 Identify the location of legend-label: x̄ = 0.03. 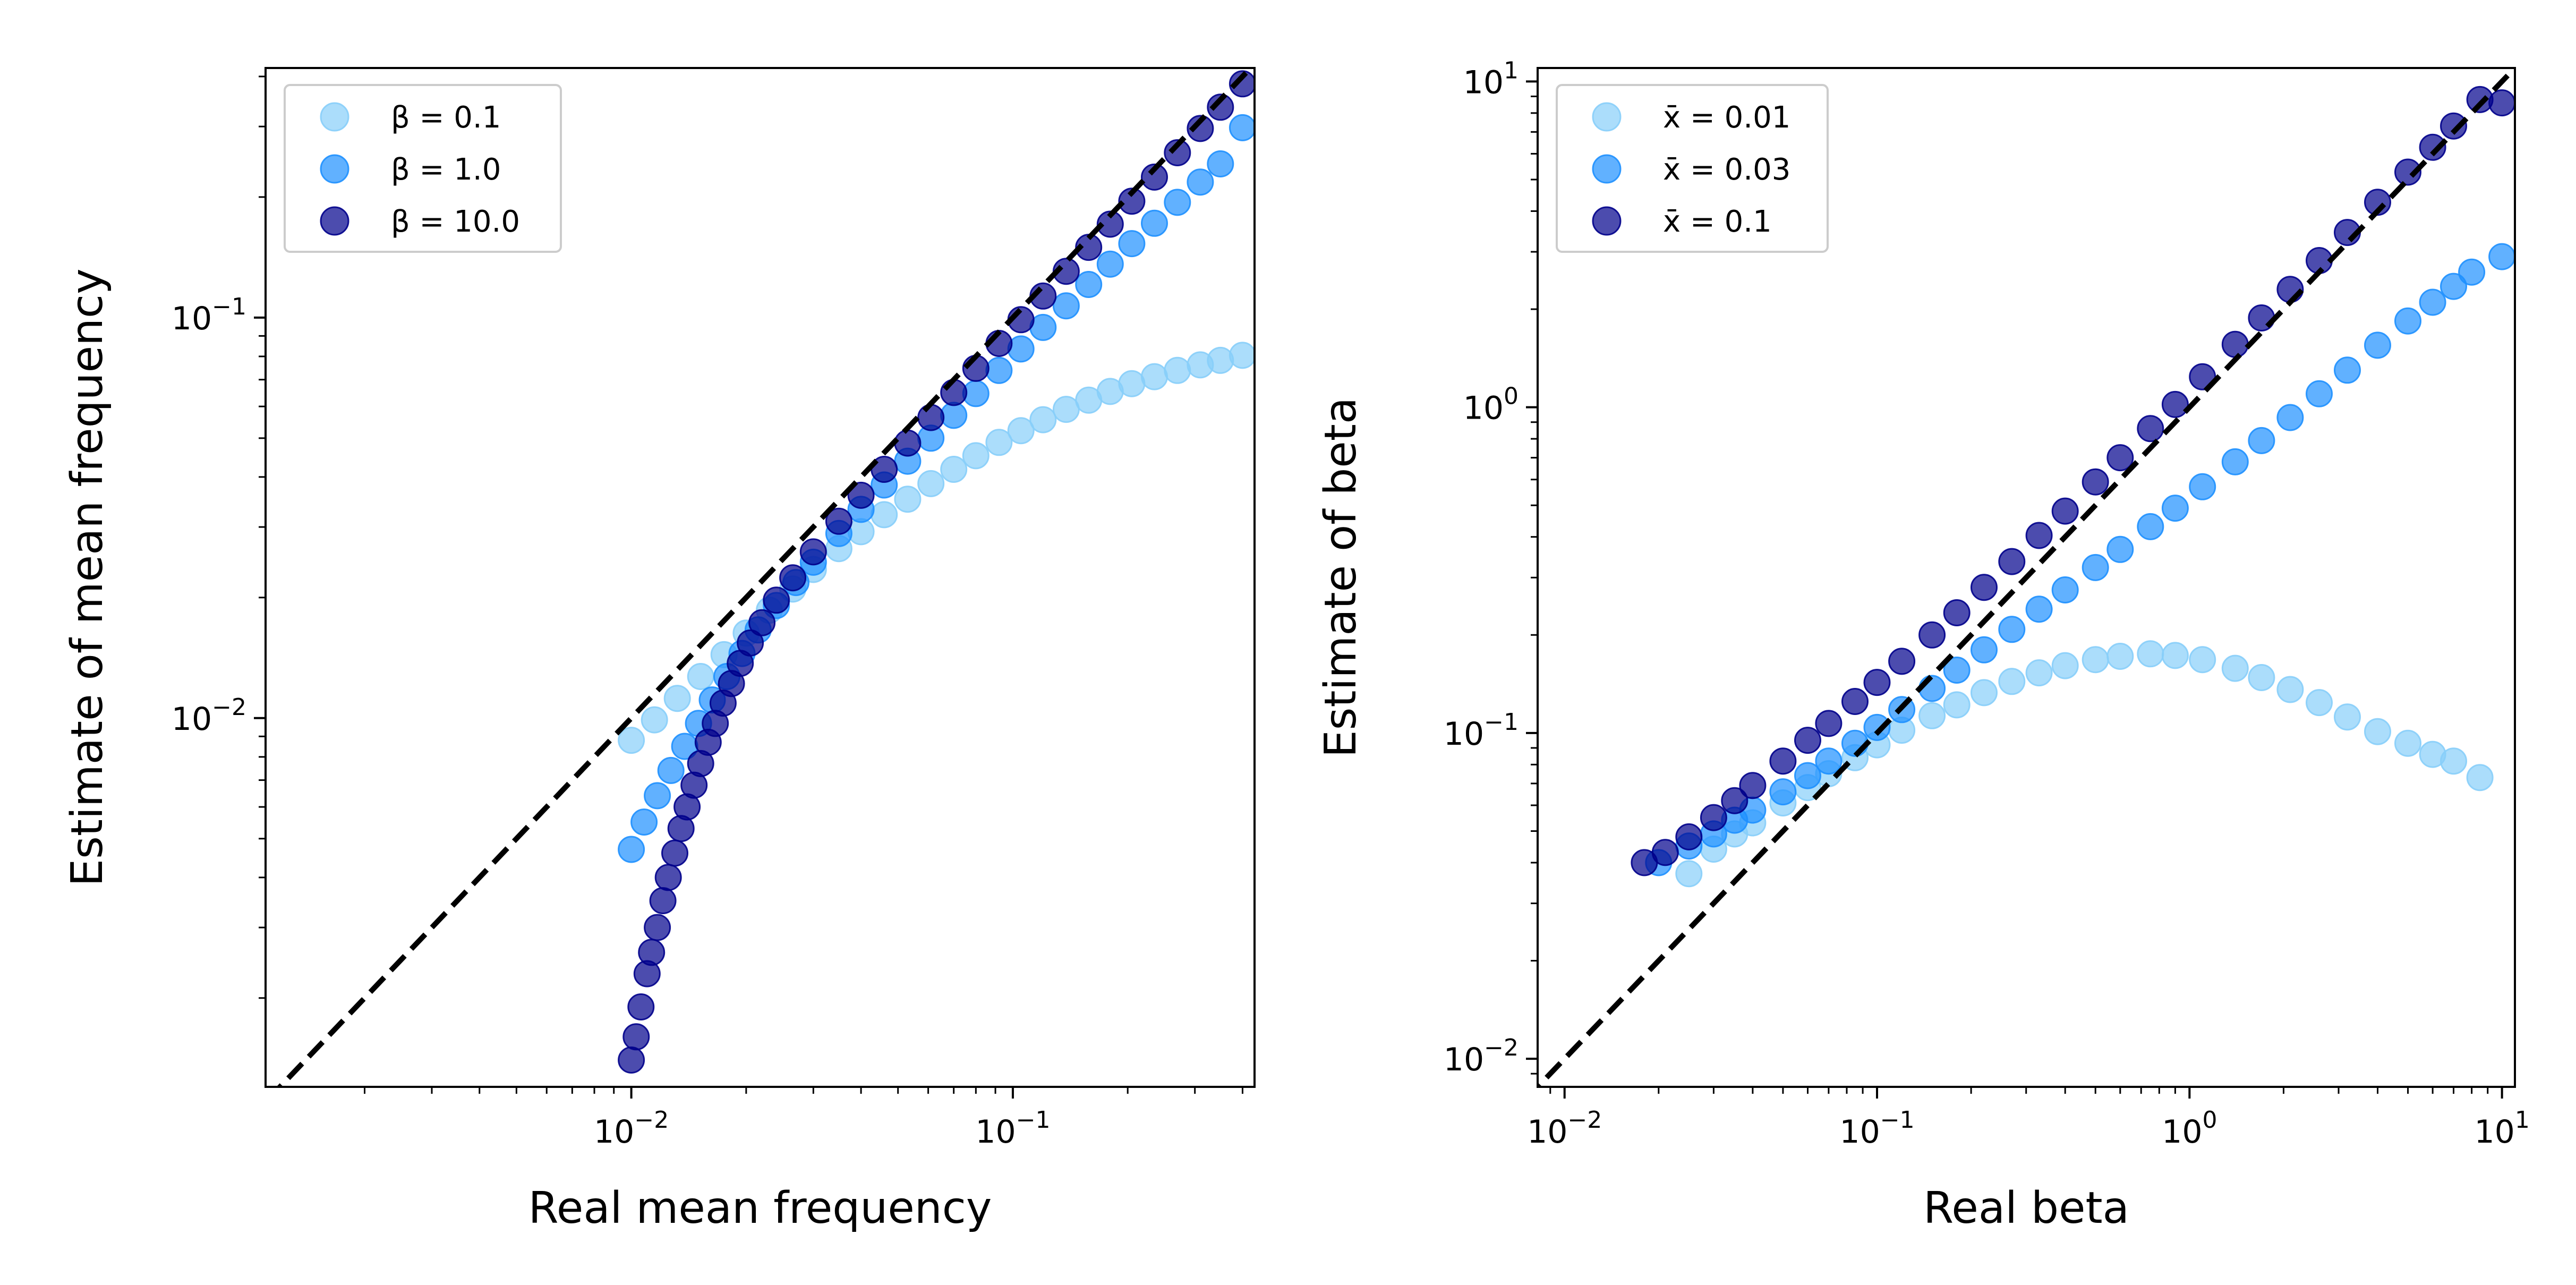
(1727, 169).